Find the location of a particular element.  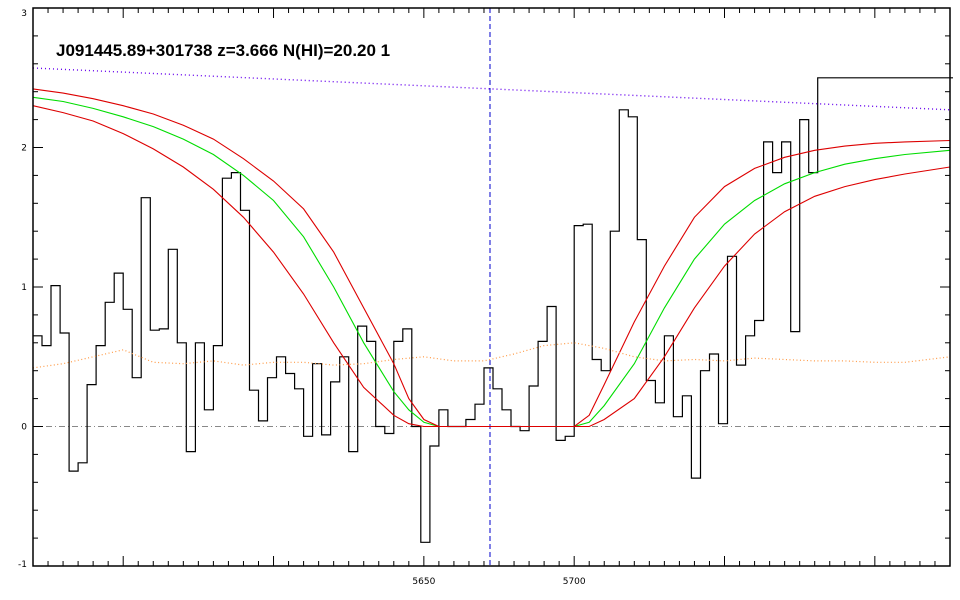

y-tick-label: 1 is located at coordinates (24, 288).